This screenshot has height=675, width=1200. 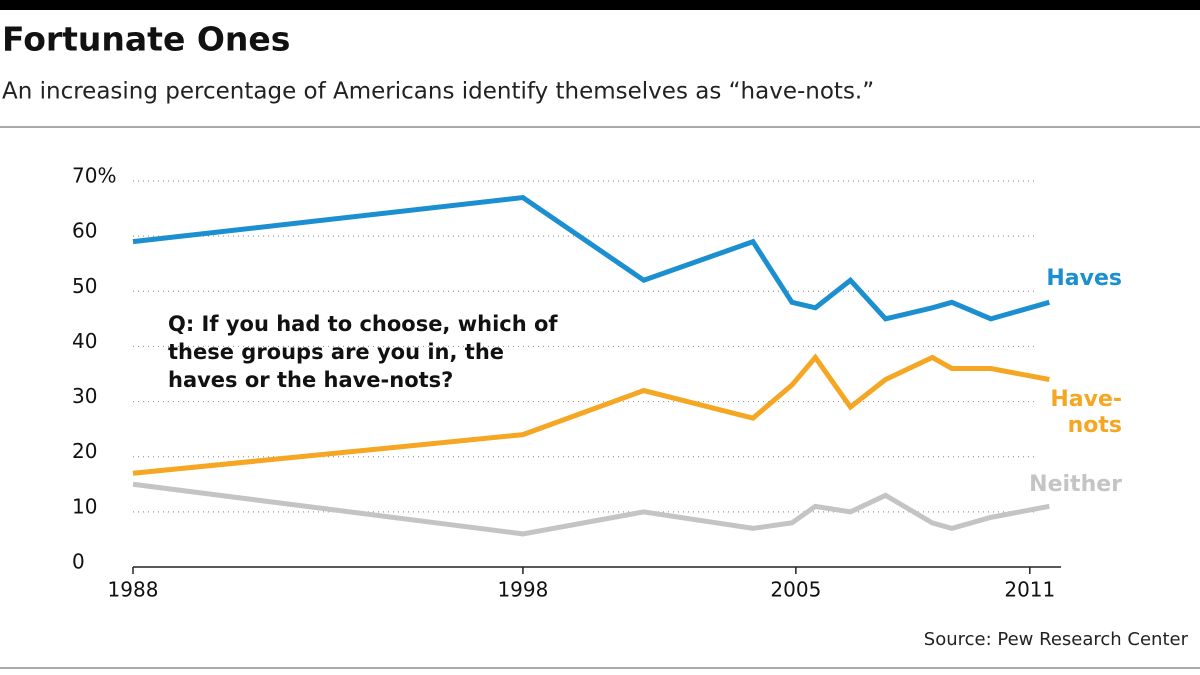 I want to click on x-tick-label: 2011, so click(x=1029, y=590).